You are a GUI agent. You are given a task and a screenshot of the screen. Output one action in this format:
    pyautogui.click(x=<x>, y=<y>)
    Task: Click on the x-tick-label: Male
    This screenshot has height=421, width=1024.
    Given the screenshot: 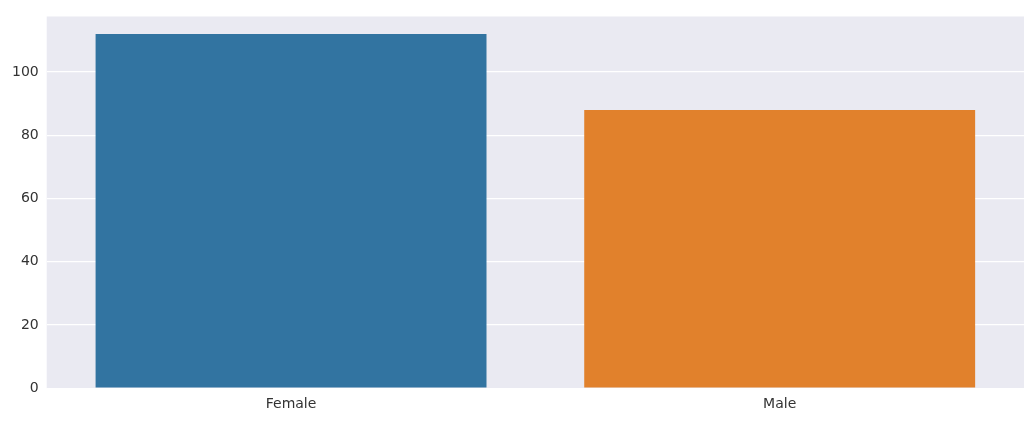 What is the action you would take?
    pyautogui.click(x=780, y=403)
    